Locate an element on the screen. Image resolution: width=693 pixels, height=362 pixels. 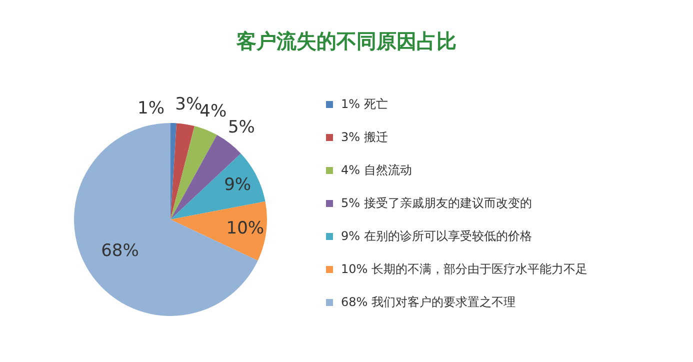
legend-label: 68% 我们对客户的要求置之不理 is located at coordinates (428, 302).